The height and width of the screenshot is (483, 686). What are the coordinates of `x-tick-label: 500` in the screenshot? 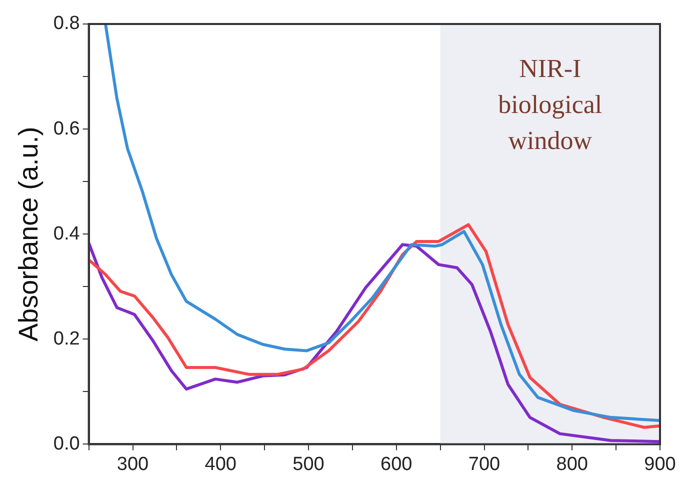 It's located at (308, 464).